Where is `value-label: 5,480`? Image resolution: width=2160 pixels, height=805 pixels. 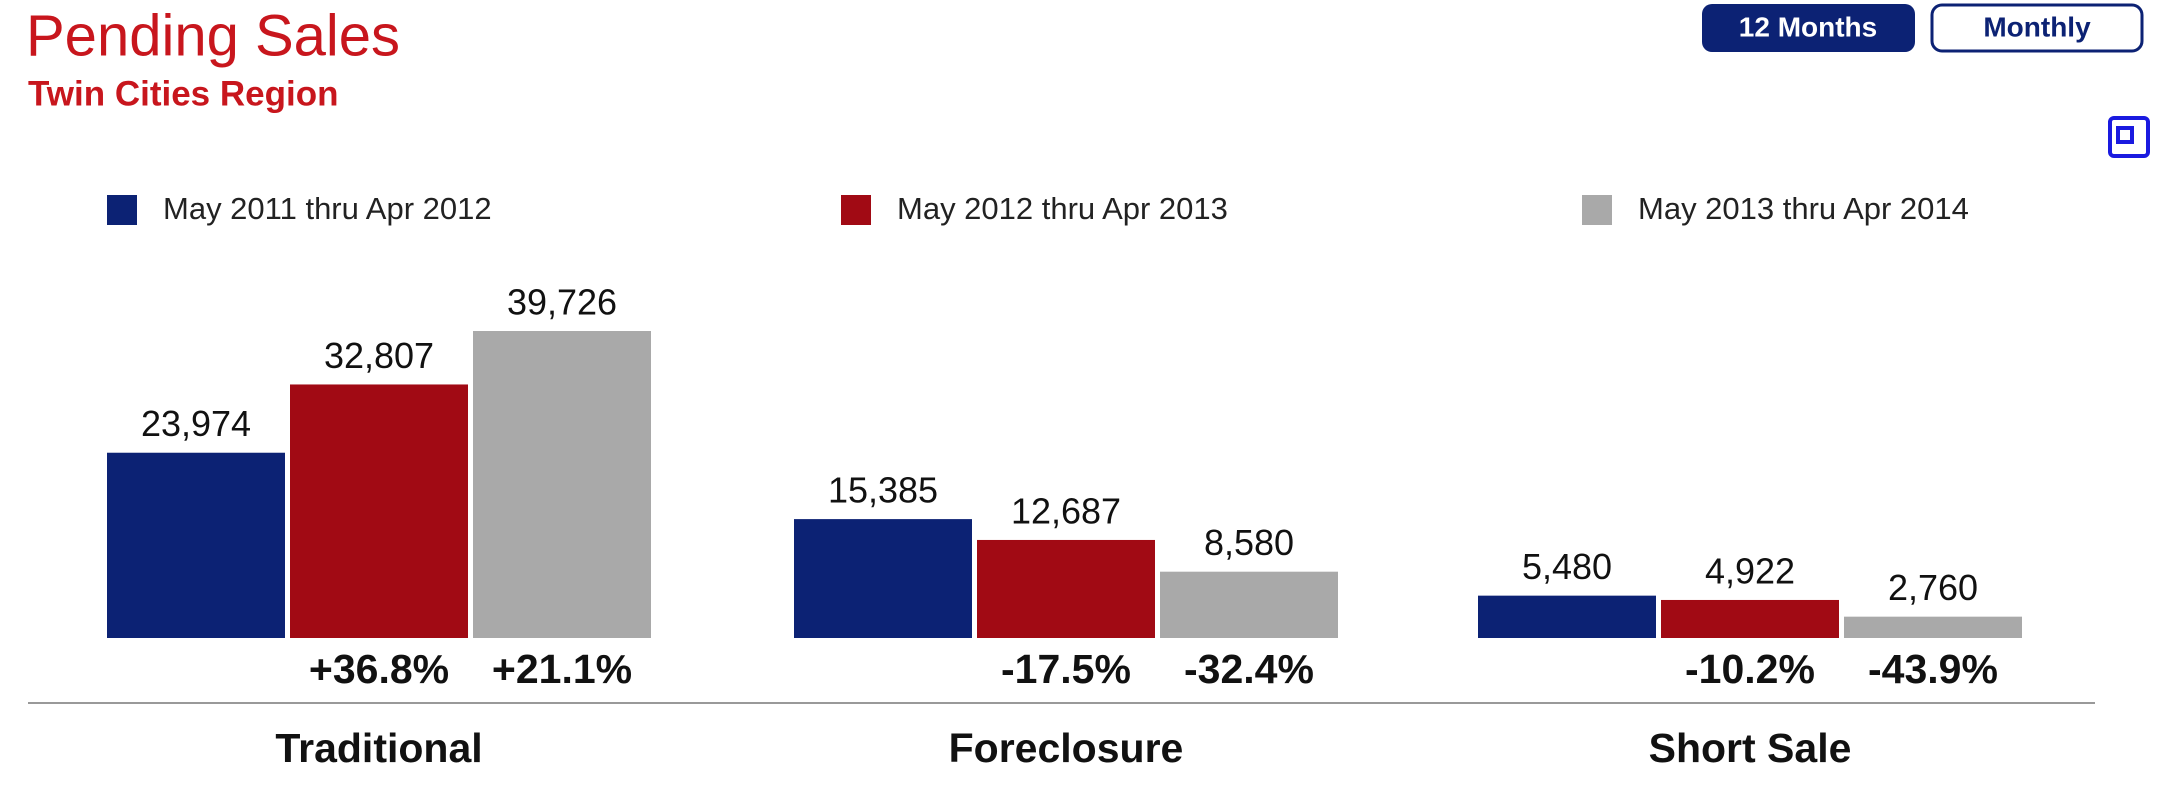
value-label: 5,480 is located at coordinates (1567, 566).